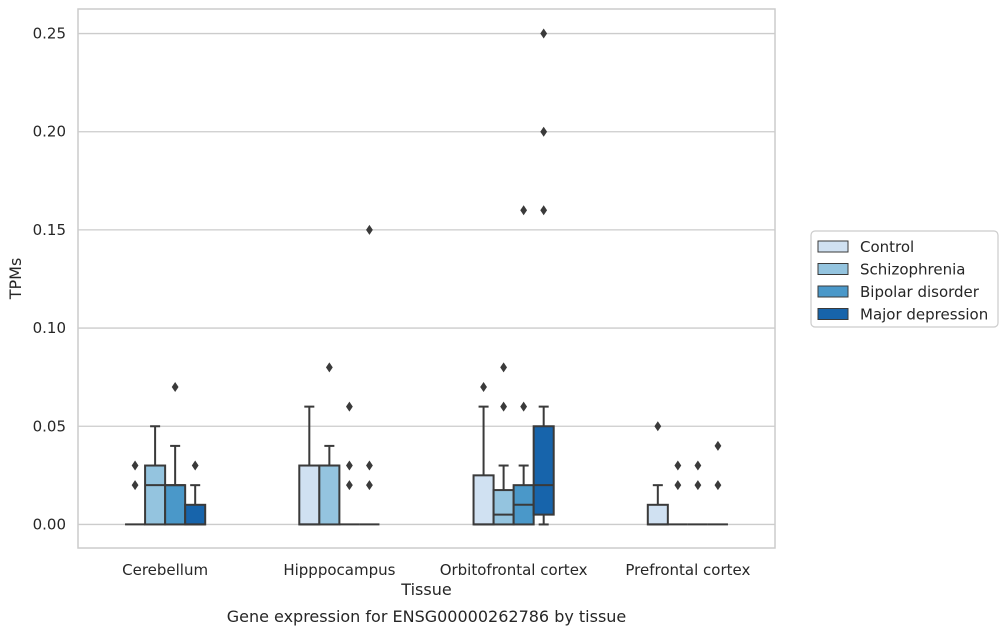 Image resolution: width=1007 pixels, height=634 pixels. What do you see at coordinates (175, 453) in the screenshot?
I see `box-bipolar-disorder-cerebellum` at bounding box center [175, 453].